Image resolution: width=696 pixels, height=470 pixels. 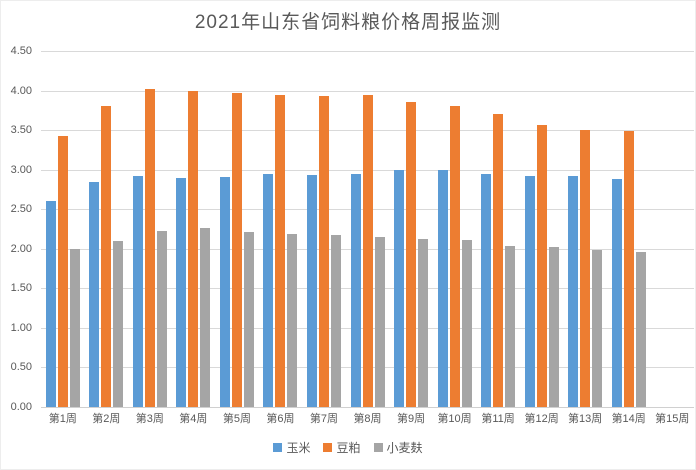 I want to click on bar-小麦麸-第11周, so click(x=510, y=326).